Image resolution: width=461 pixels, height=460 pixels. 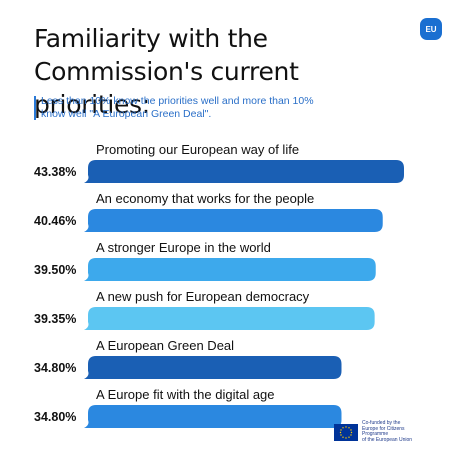 I want to click on title-line-2: Commission's current priorities:, so click(x=166, y=88).